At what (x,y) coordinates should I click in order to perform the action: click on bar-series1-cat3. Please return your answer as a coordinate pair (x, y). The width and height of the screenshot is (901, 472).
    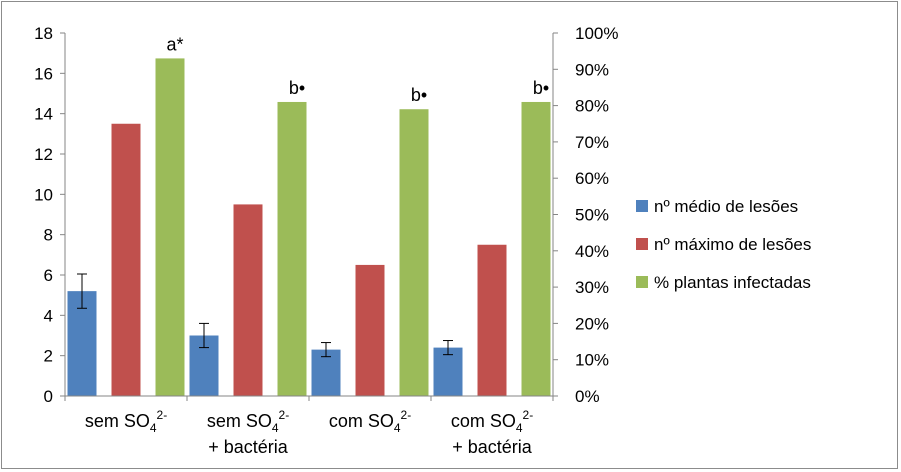
    Looking at the image, I should click on (326, 372).